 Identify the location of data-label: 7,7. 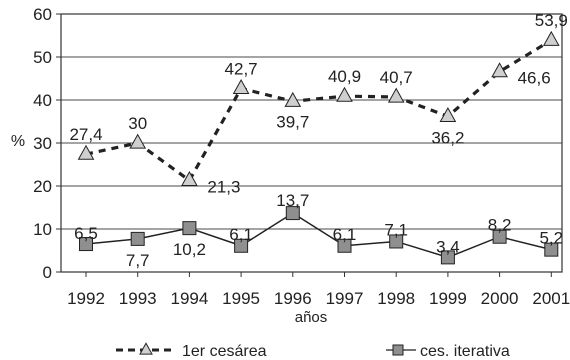
(138, 260).